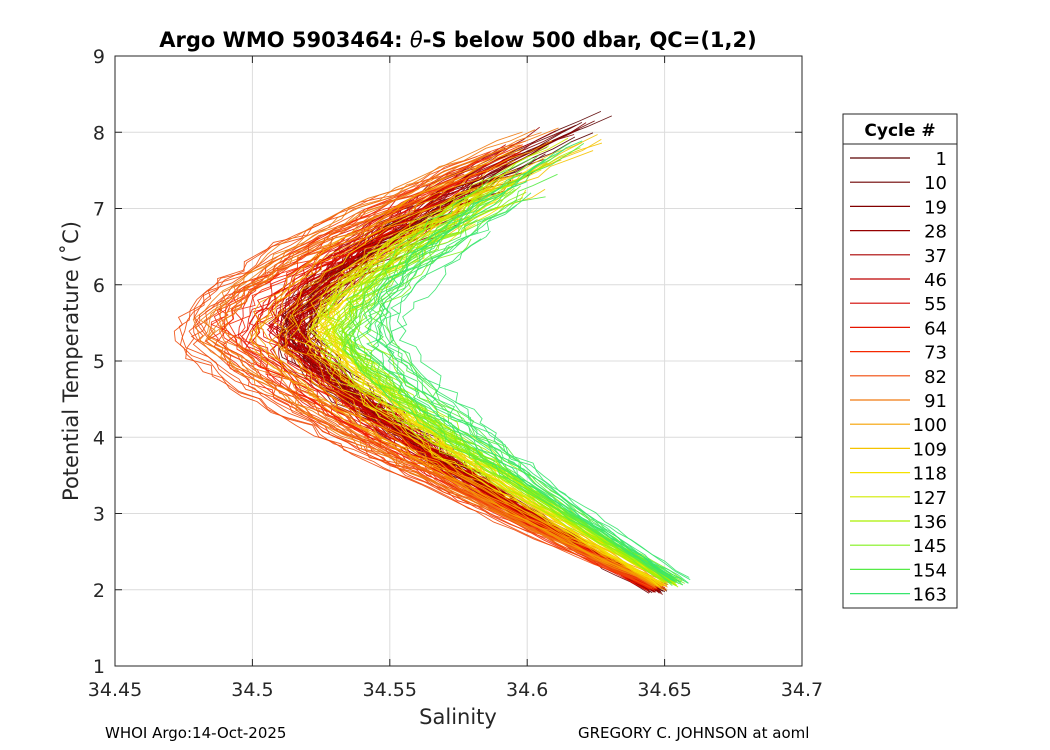  I want to click on legend-label-109: 109, so click(930, 449).